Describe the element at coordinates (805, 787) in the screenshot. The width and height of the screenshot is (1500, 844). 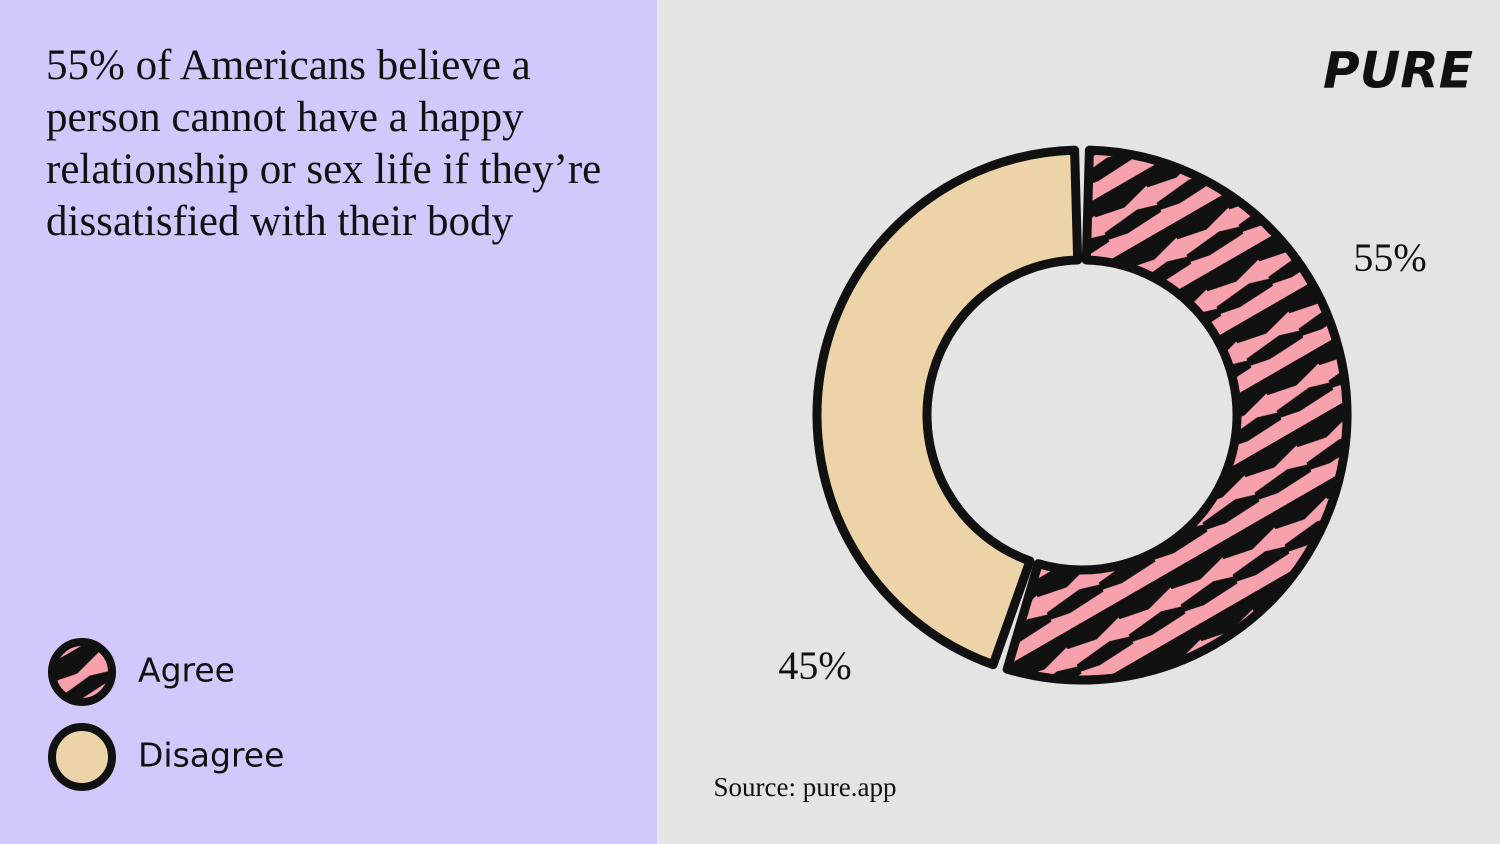
I see `source: Source: pure.app` at that location.